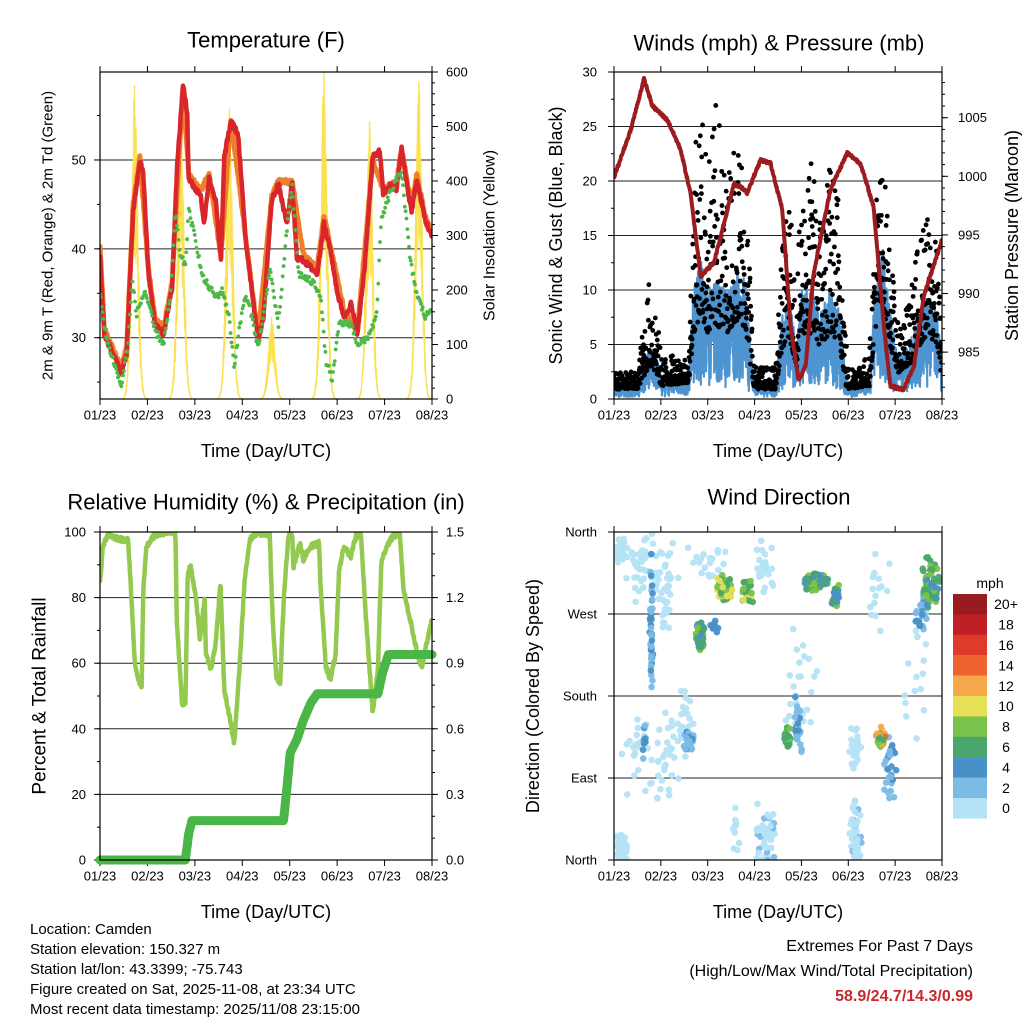  Describe the element at coordinates (1006, 767) in the screenshot. I see `legend-label: 4` at that location.